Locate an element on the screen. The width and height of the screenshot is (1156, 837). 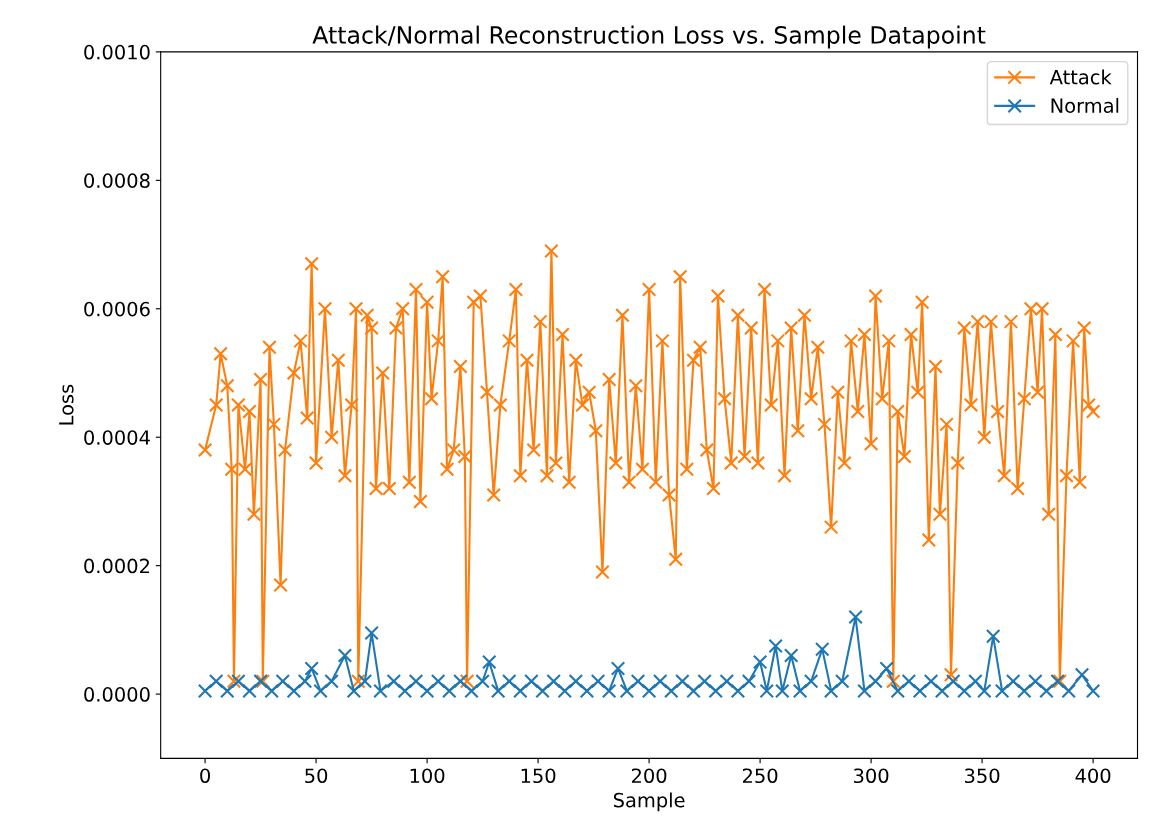
y-tick-label: 0.0000 is located at coordinates (117, 694).